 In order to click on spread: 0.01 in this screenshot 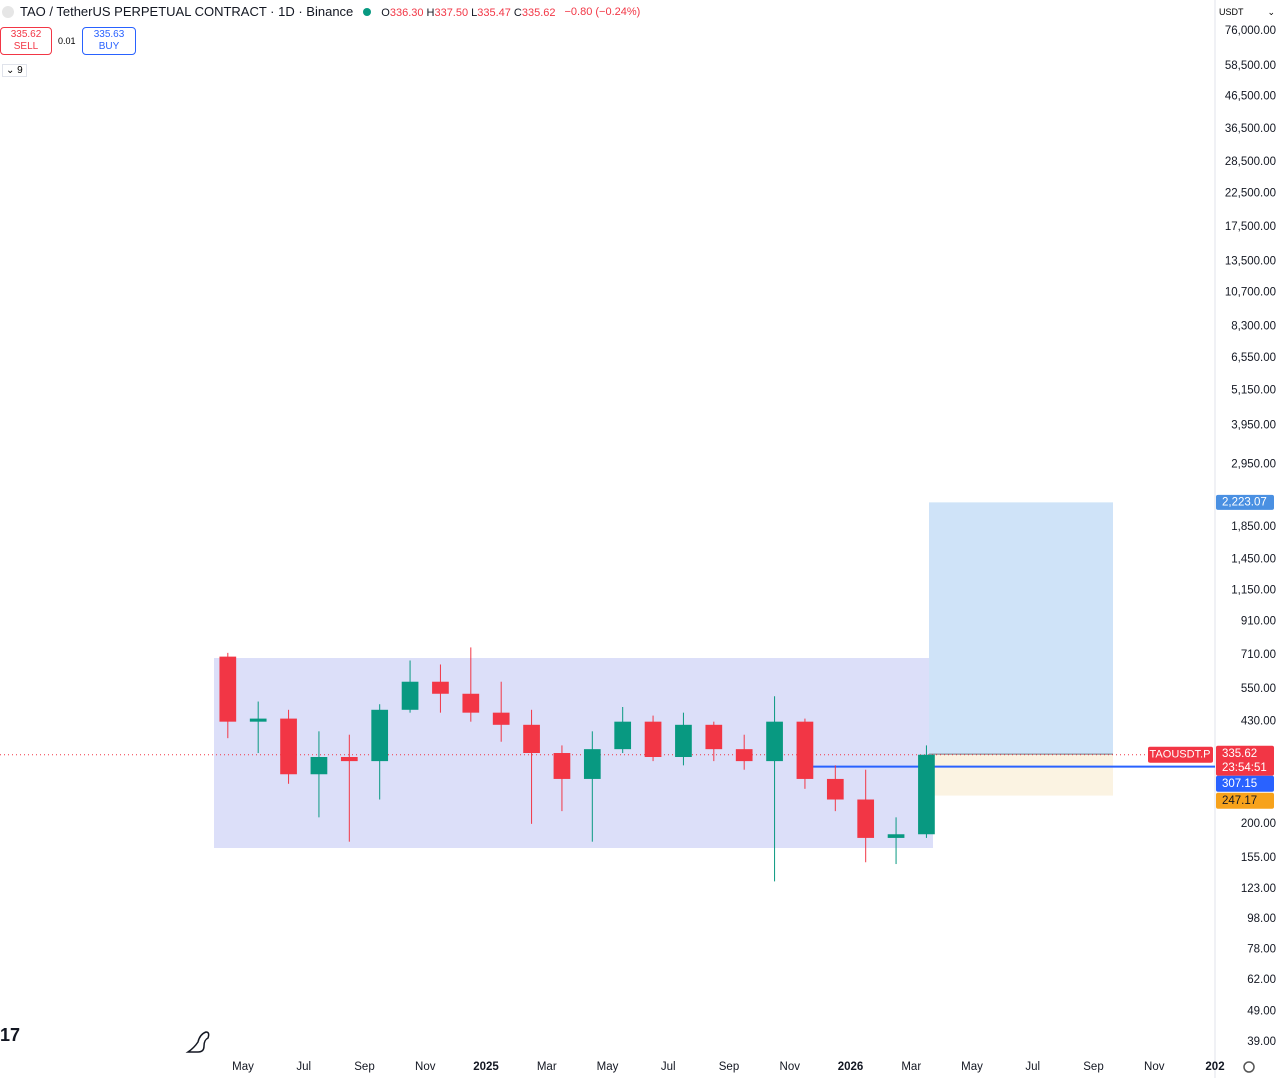, I will do `click(67, 41)`.